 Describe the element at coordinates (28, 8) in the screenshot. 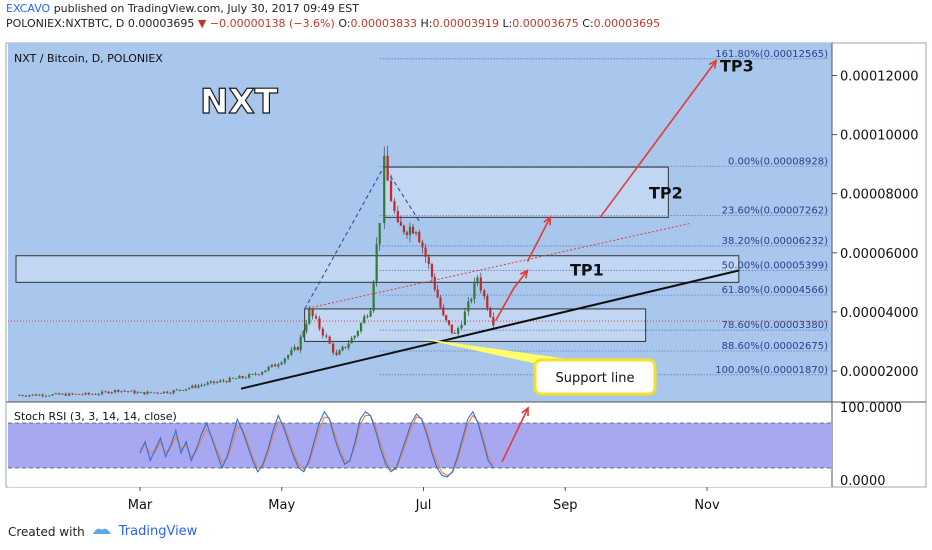

I see `publisher-name: EXCAVO` at that location.